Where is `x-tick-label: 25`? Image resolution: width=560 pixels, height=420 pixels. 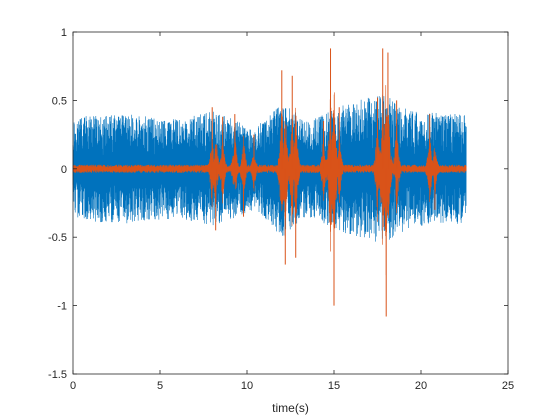
x-tick-label: 25 is located at coordinates (508, 386).